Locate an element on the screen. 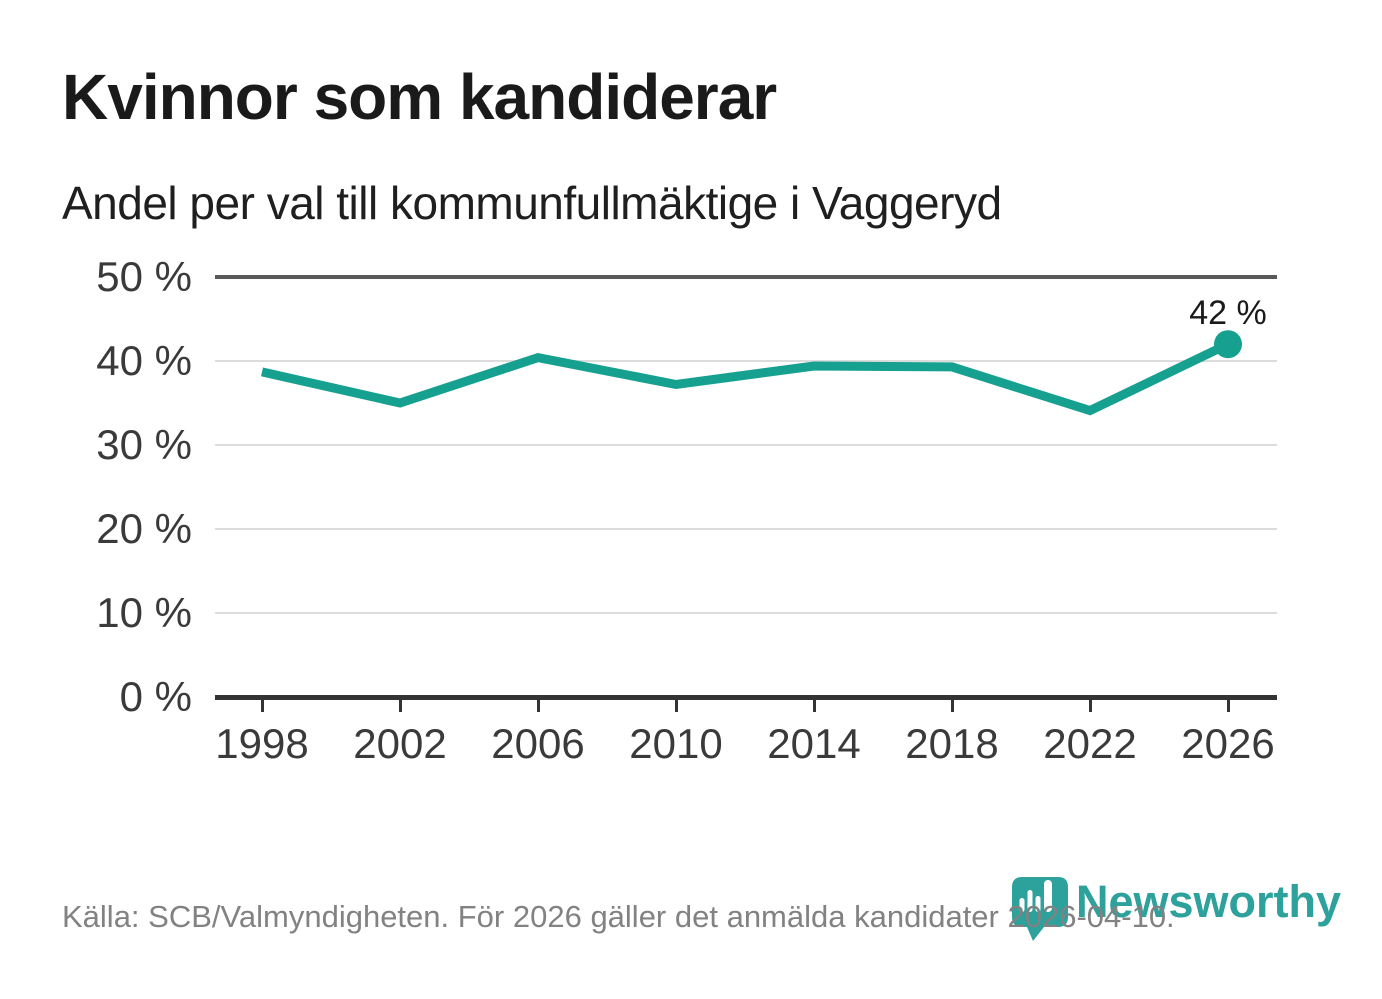 Image resolution: width=1382 pixels, height=999 pixels. x-tick-label: 2006 is located at coordinates (538, 743).